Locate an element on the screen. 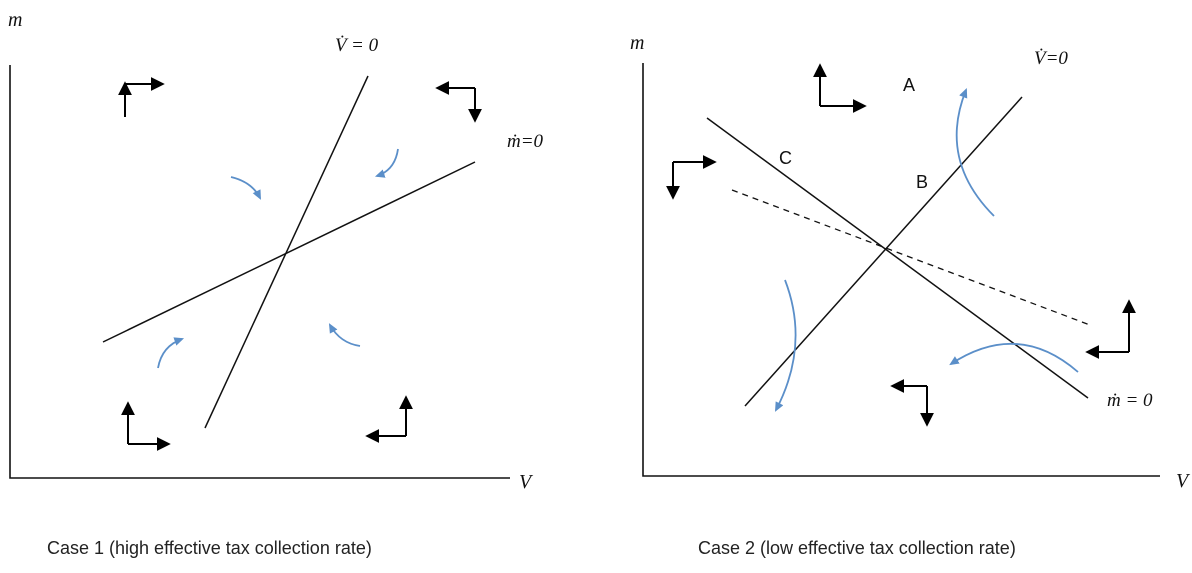  case2-point-b-label: B is located at coordinates (922, 182).